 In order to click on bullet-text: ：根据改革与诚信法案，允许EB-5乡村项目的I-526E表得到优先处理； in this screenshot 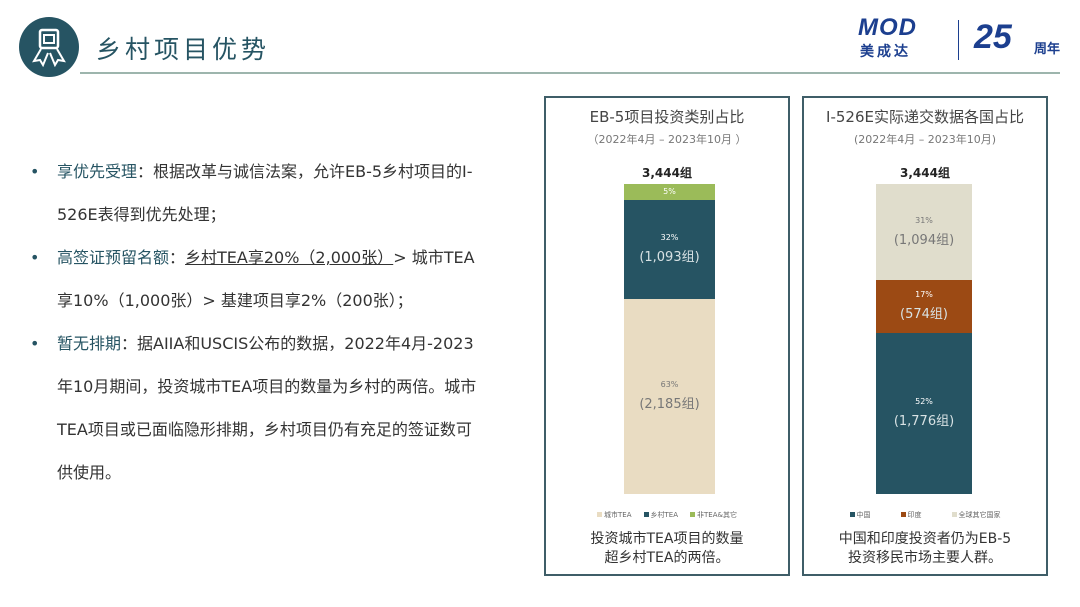, I will do `click(265, 193)`.